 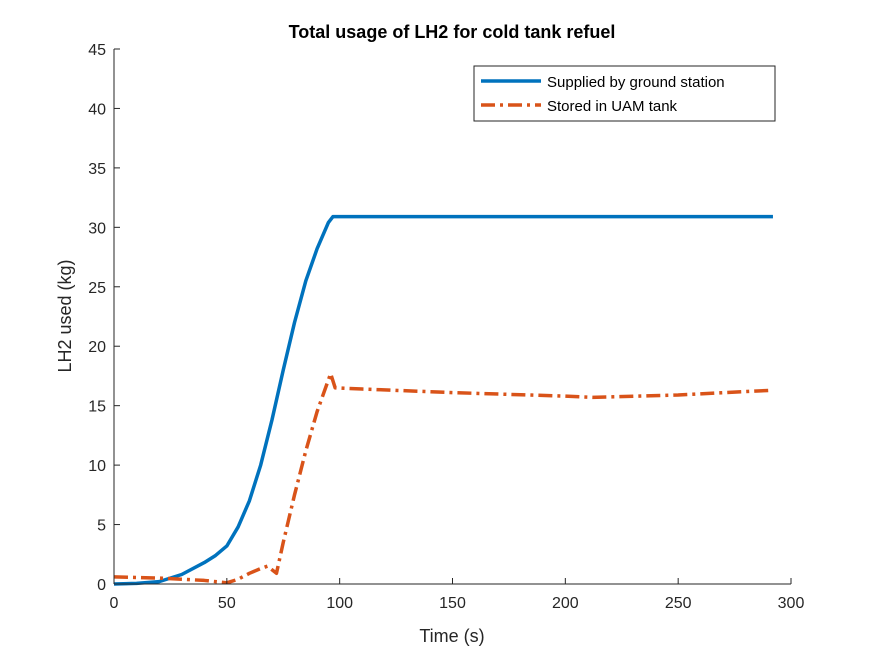 What do you see at coordinates (97, 466) in the screenshot?
I see `y-tick-label: 10` at bounding box center [97, 466].